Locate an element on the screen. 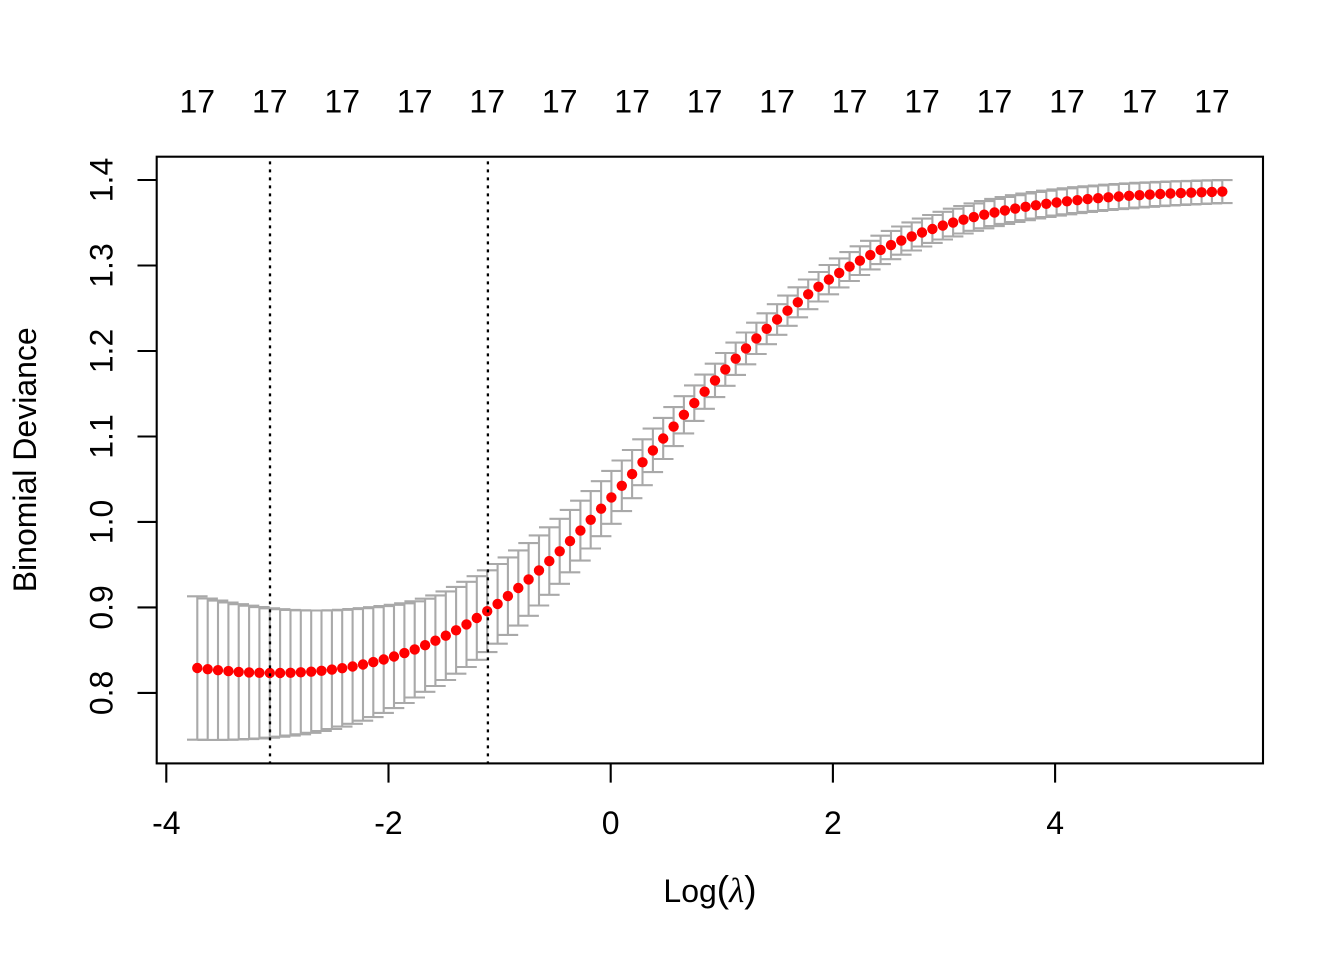 The height and width of the screenshot is (960, 1344). svg-text: -4 is located at coordinates (166, 823).